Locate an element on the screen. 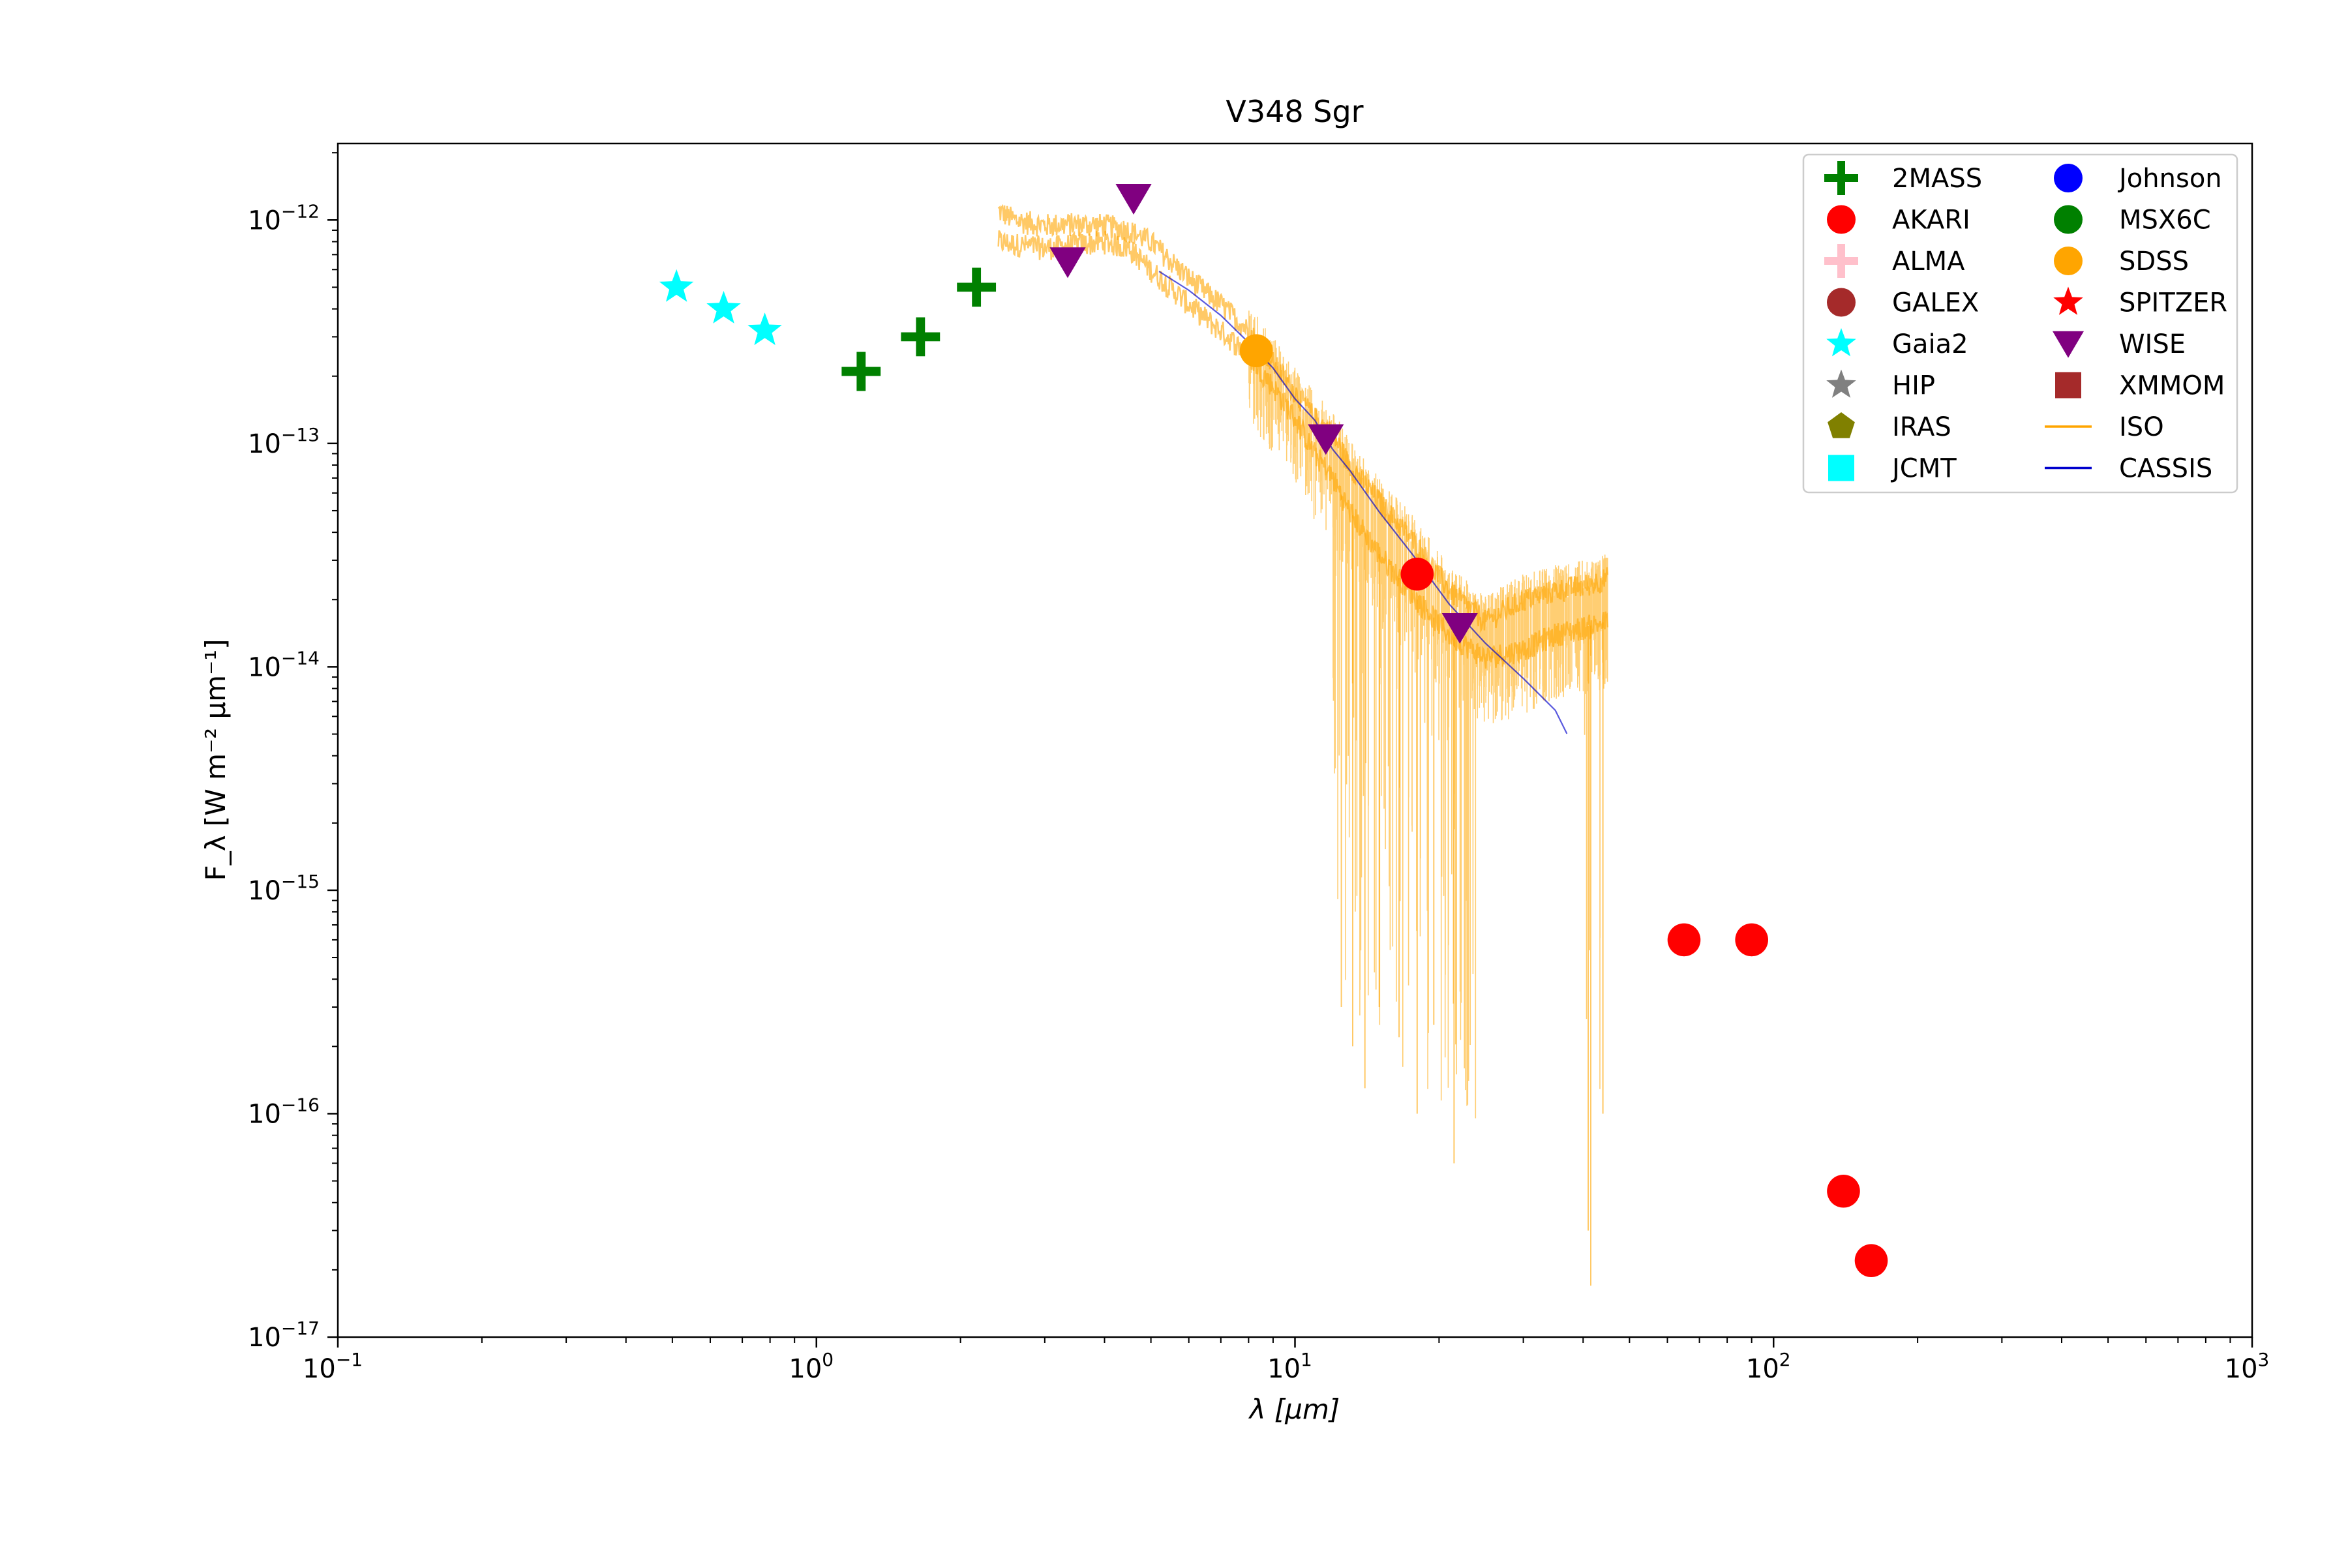 This screenshot has width=2348, height=1568. legend-label: ISO is located at coordinates (2141, 427).